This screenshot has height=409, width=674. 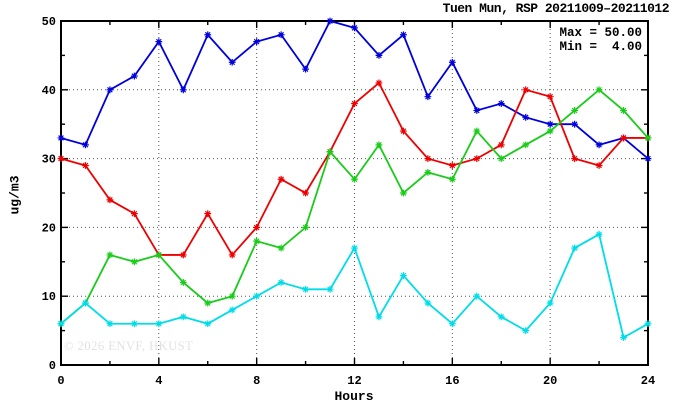 What do you see at coordinates (52, 366) in the screenshot?
I see `y-tick-label: 0` at bounding box center [52, 366].